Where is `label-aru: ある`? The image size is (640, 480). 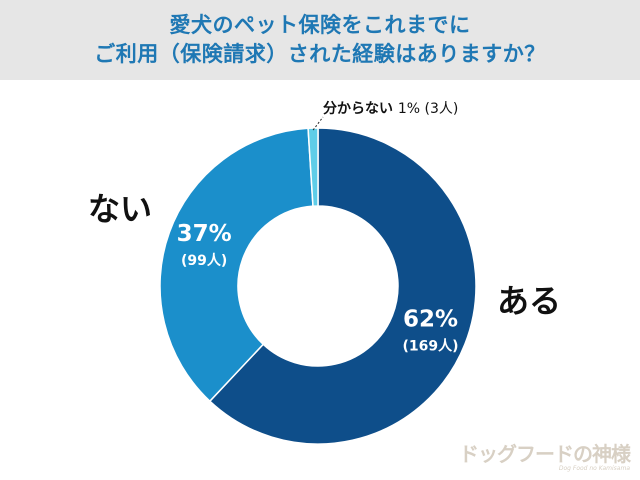 label-aru: ある is located at coordinates (529, 301).